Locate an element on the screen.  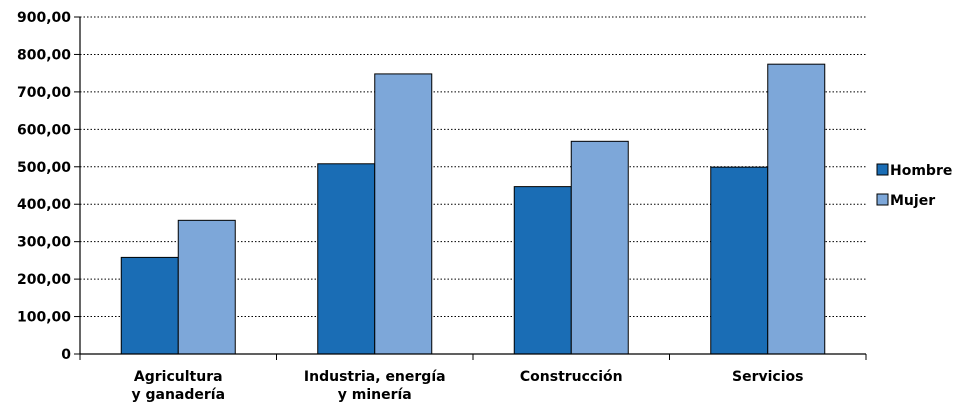
y-tick-label: 900,00 is located at coordinates (44, 18).